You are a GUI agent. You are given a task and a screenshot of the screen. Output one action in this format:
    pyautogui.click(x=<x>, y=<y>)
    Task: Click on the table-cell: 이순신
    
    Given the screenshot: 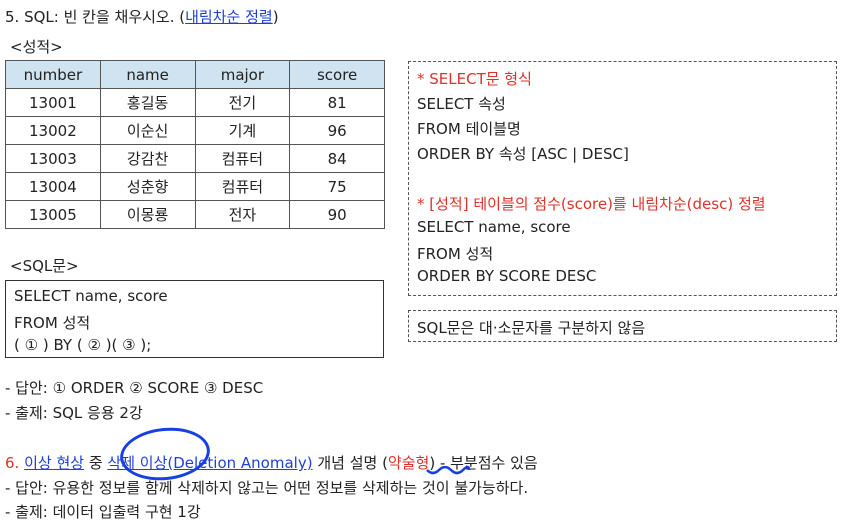 What is the action you would take?
    pyautogui.click(x=147, y=131)
    